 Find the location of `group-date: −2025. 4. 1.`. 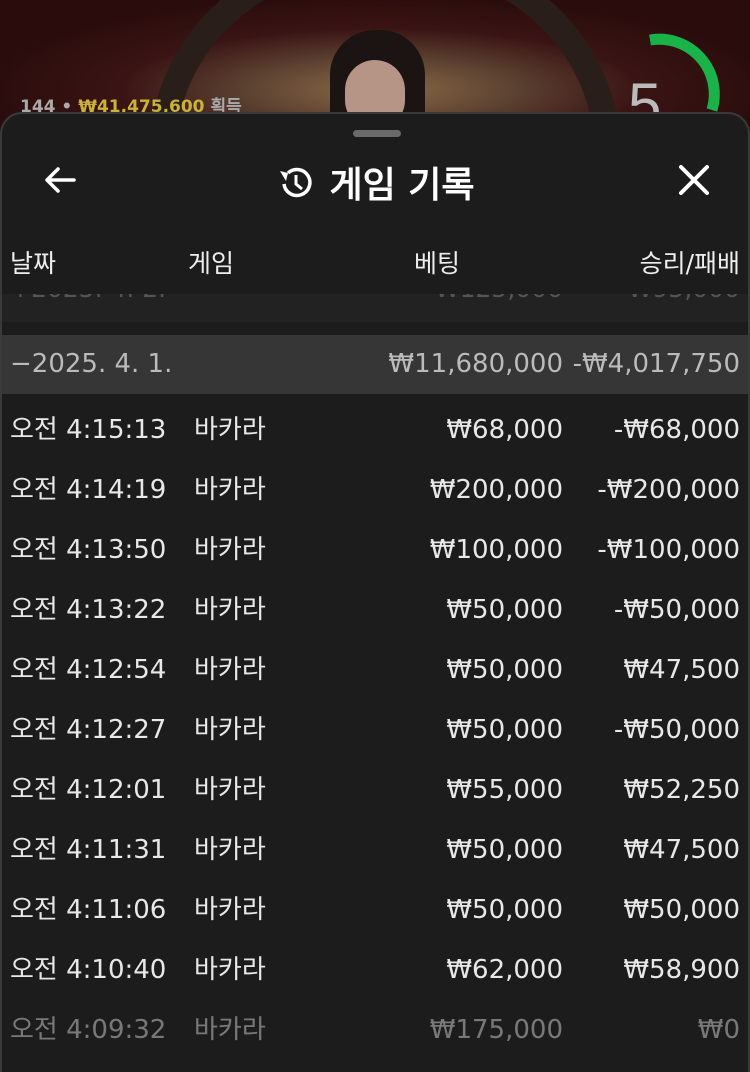

group-date: −2025. 4. 1. is located at coordinates (91, 364).